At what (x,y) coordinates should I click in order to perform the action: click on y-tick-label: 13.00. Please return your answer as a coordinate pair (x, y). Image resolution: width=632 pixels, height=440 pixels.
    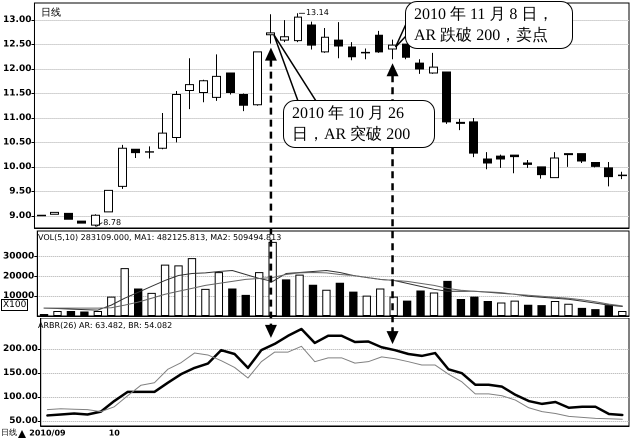
    Looking at the image, I should click on (17, 20).